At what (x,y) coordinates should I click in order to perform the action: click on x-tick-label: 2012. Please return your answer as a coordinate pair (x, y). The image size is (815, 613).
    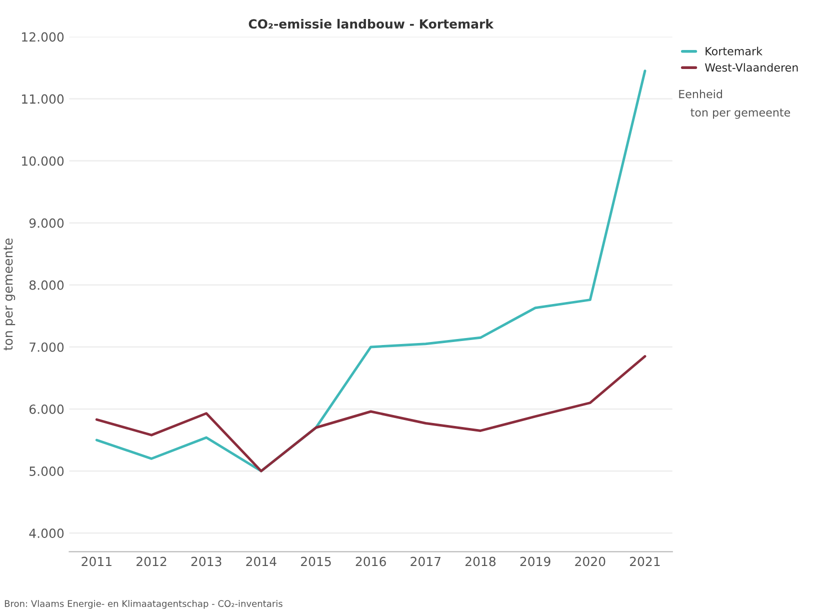
    Looking at the image, I should click on (151, 561).